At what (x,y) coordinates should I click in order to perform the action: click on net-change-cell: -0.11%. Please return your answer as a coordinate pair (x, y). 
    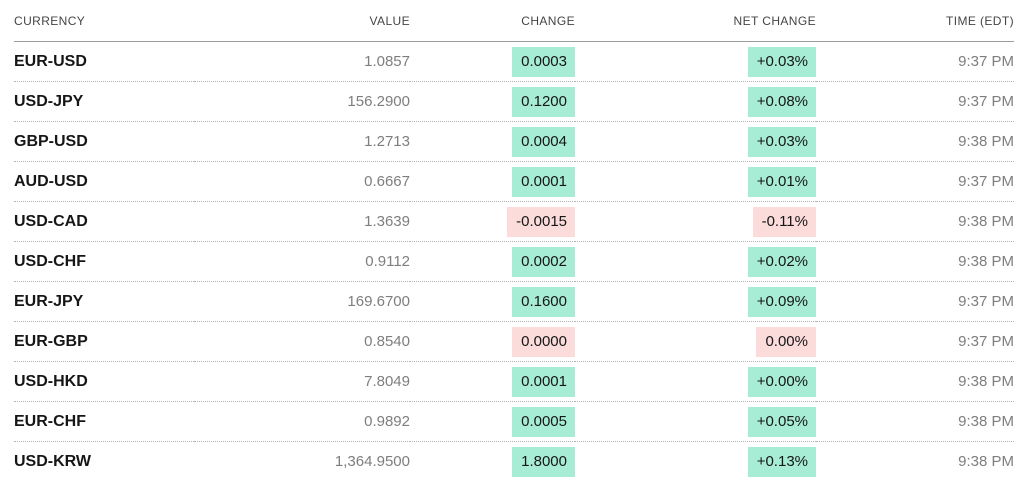
    Looking at the image, I should click on (695, 221).